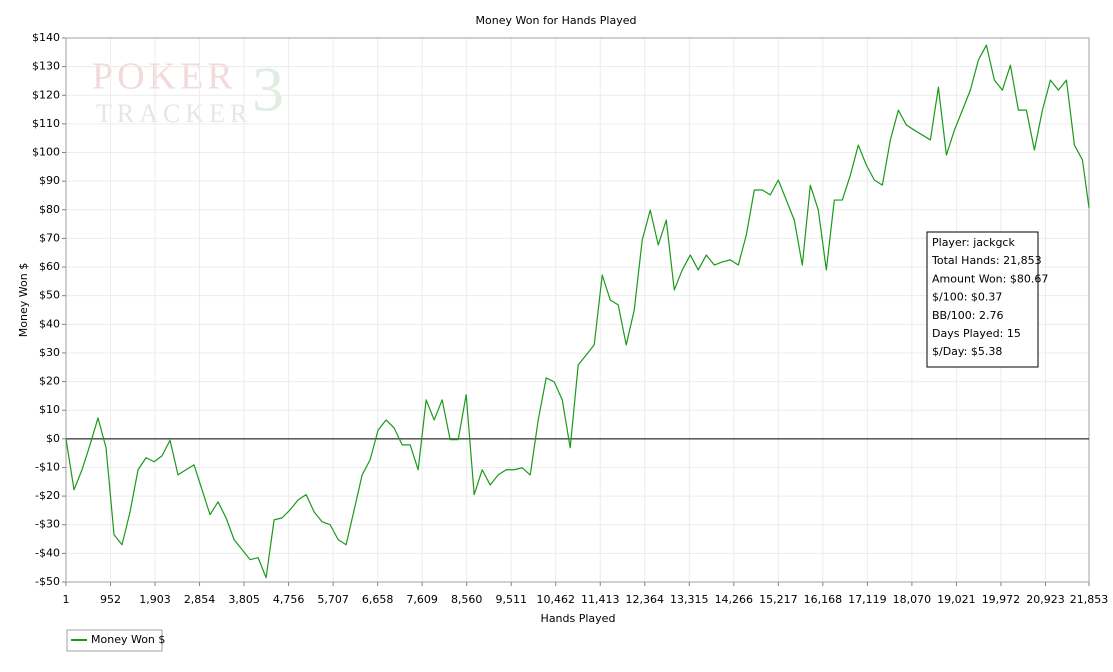  I want to click on x-tick-label: 18,070, so click(912, 599).